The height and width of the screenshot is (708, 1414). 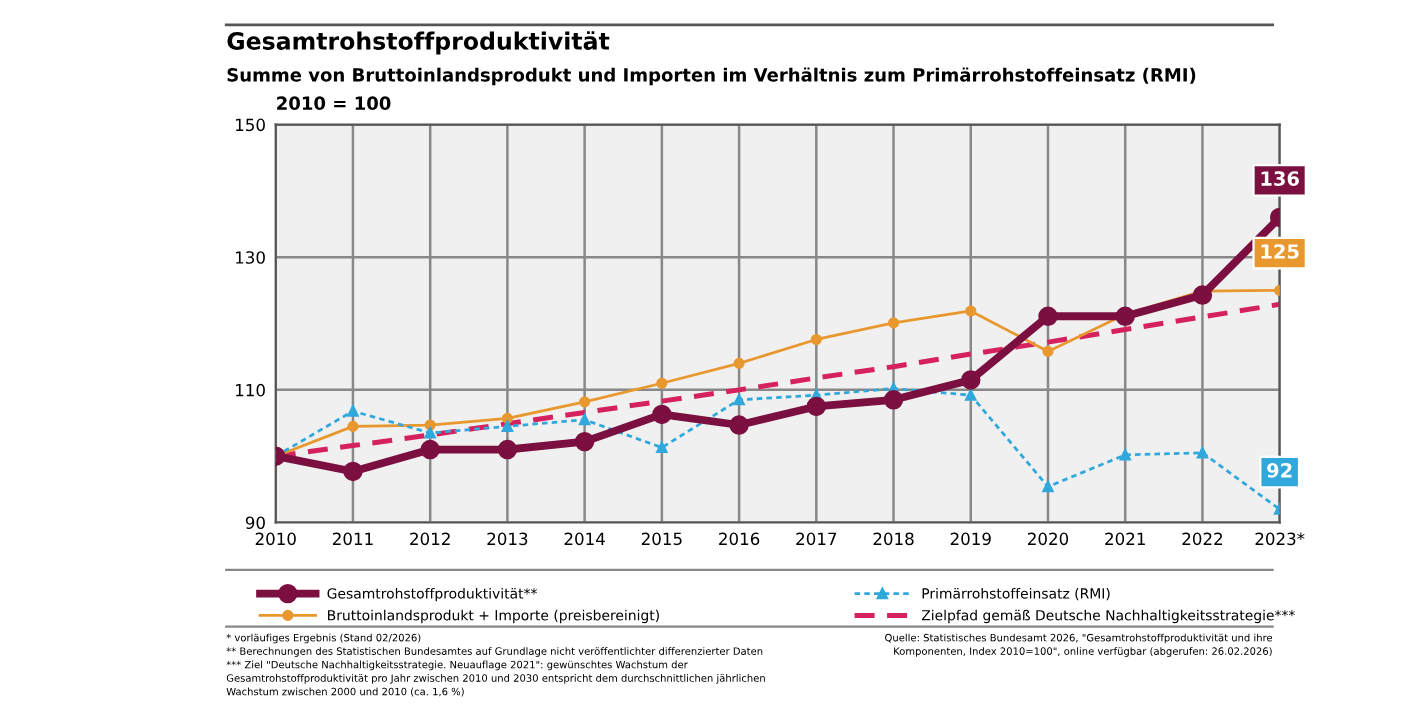 What do you see at coordinates (661, 539) in the screenshot?
I see `x-tick-label: 2015` at bounding box center [661, 539].